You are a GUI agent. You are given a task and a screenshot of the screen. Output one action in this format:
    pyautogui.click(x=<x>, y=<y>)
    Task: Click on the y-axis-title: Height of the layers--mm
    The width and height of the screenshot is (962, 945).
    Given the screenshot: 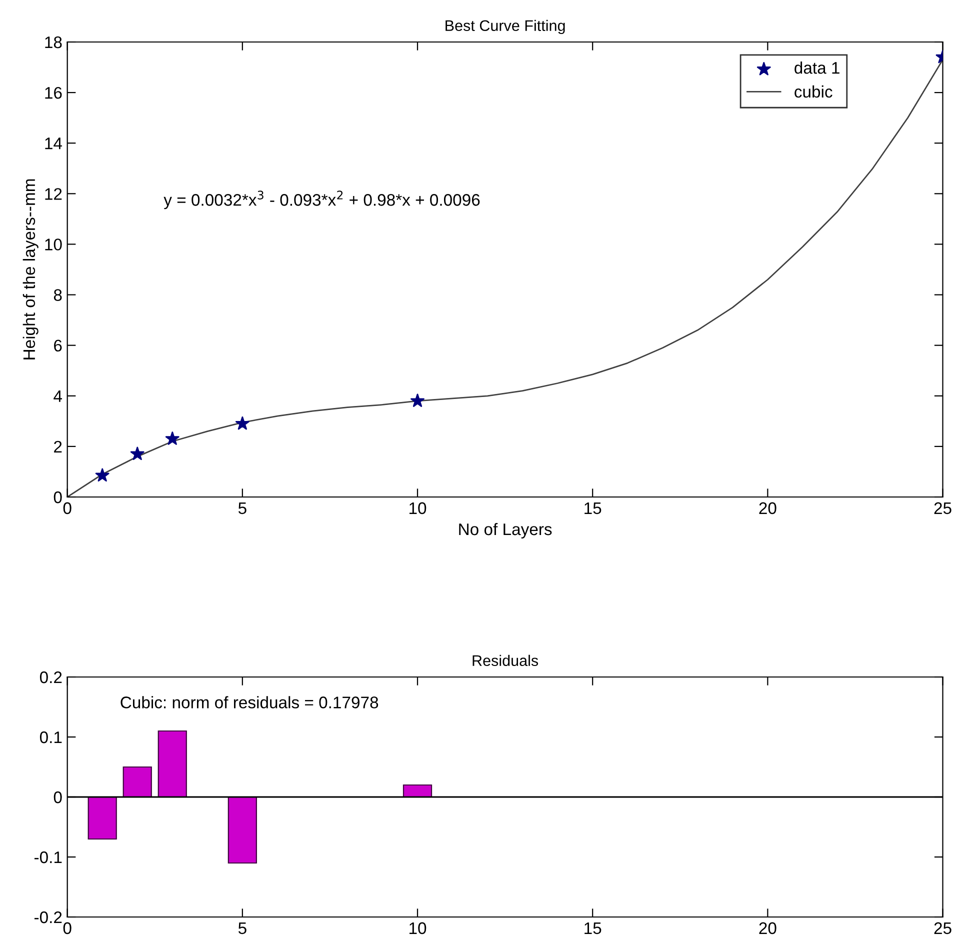 What is the action you would take?
    pyautogui.click(x=30, y=269)
    